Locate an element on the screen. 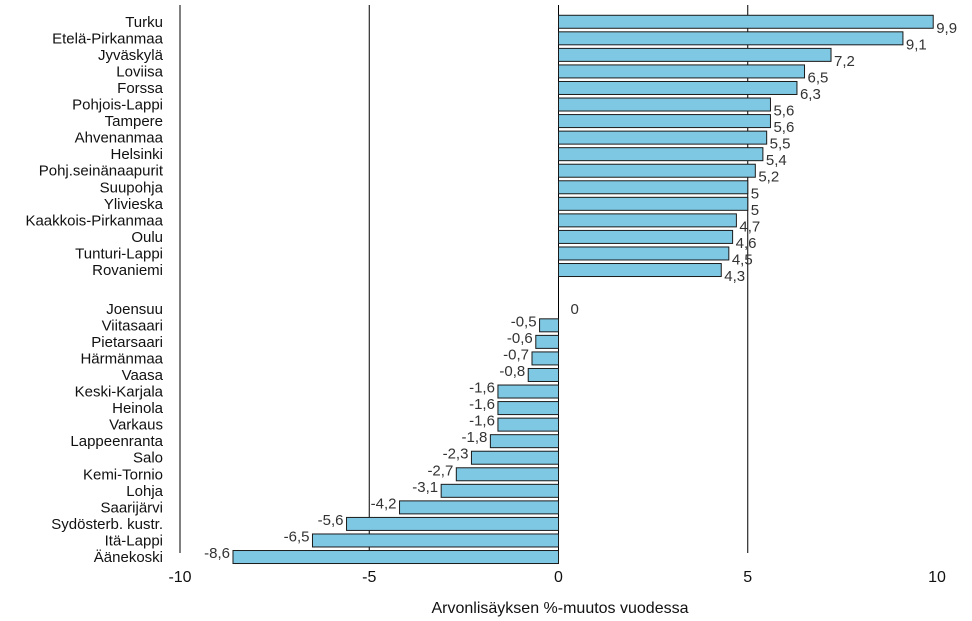  category-label: Oulu is located at coordinates (147, 237).